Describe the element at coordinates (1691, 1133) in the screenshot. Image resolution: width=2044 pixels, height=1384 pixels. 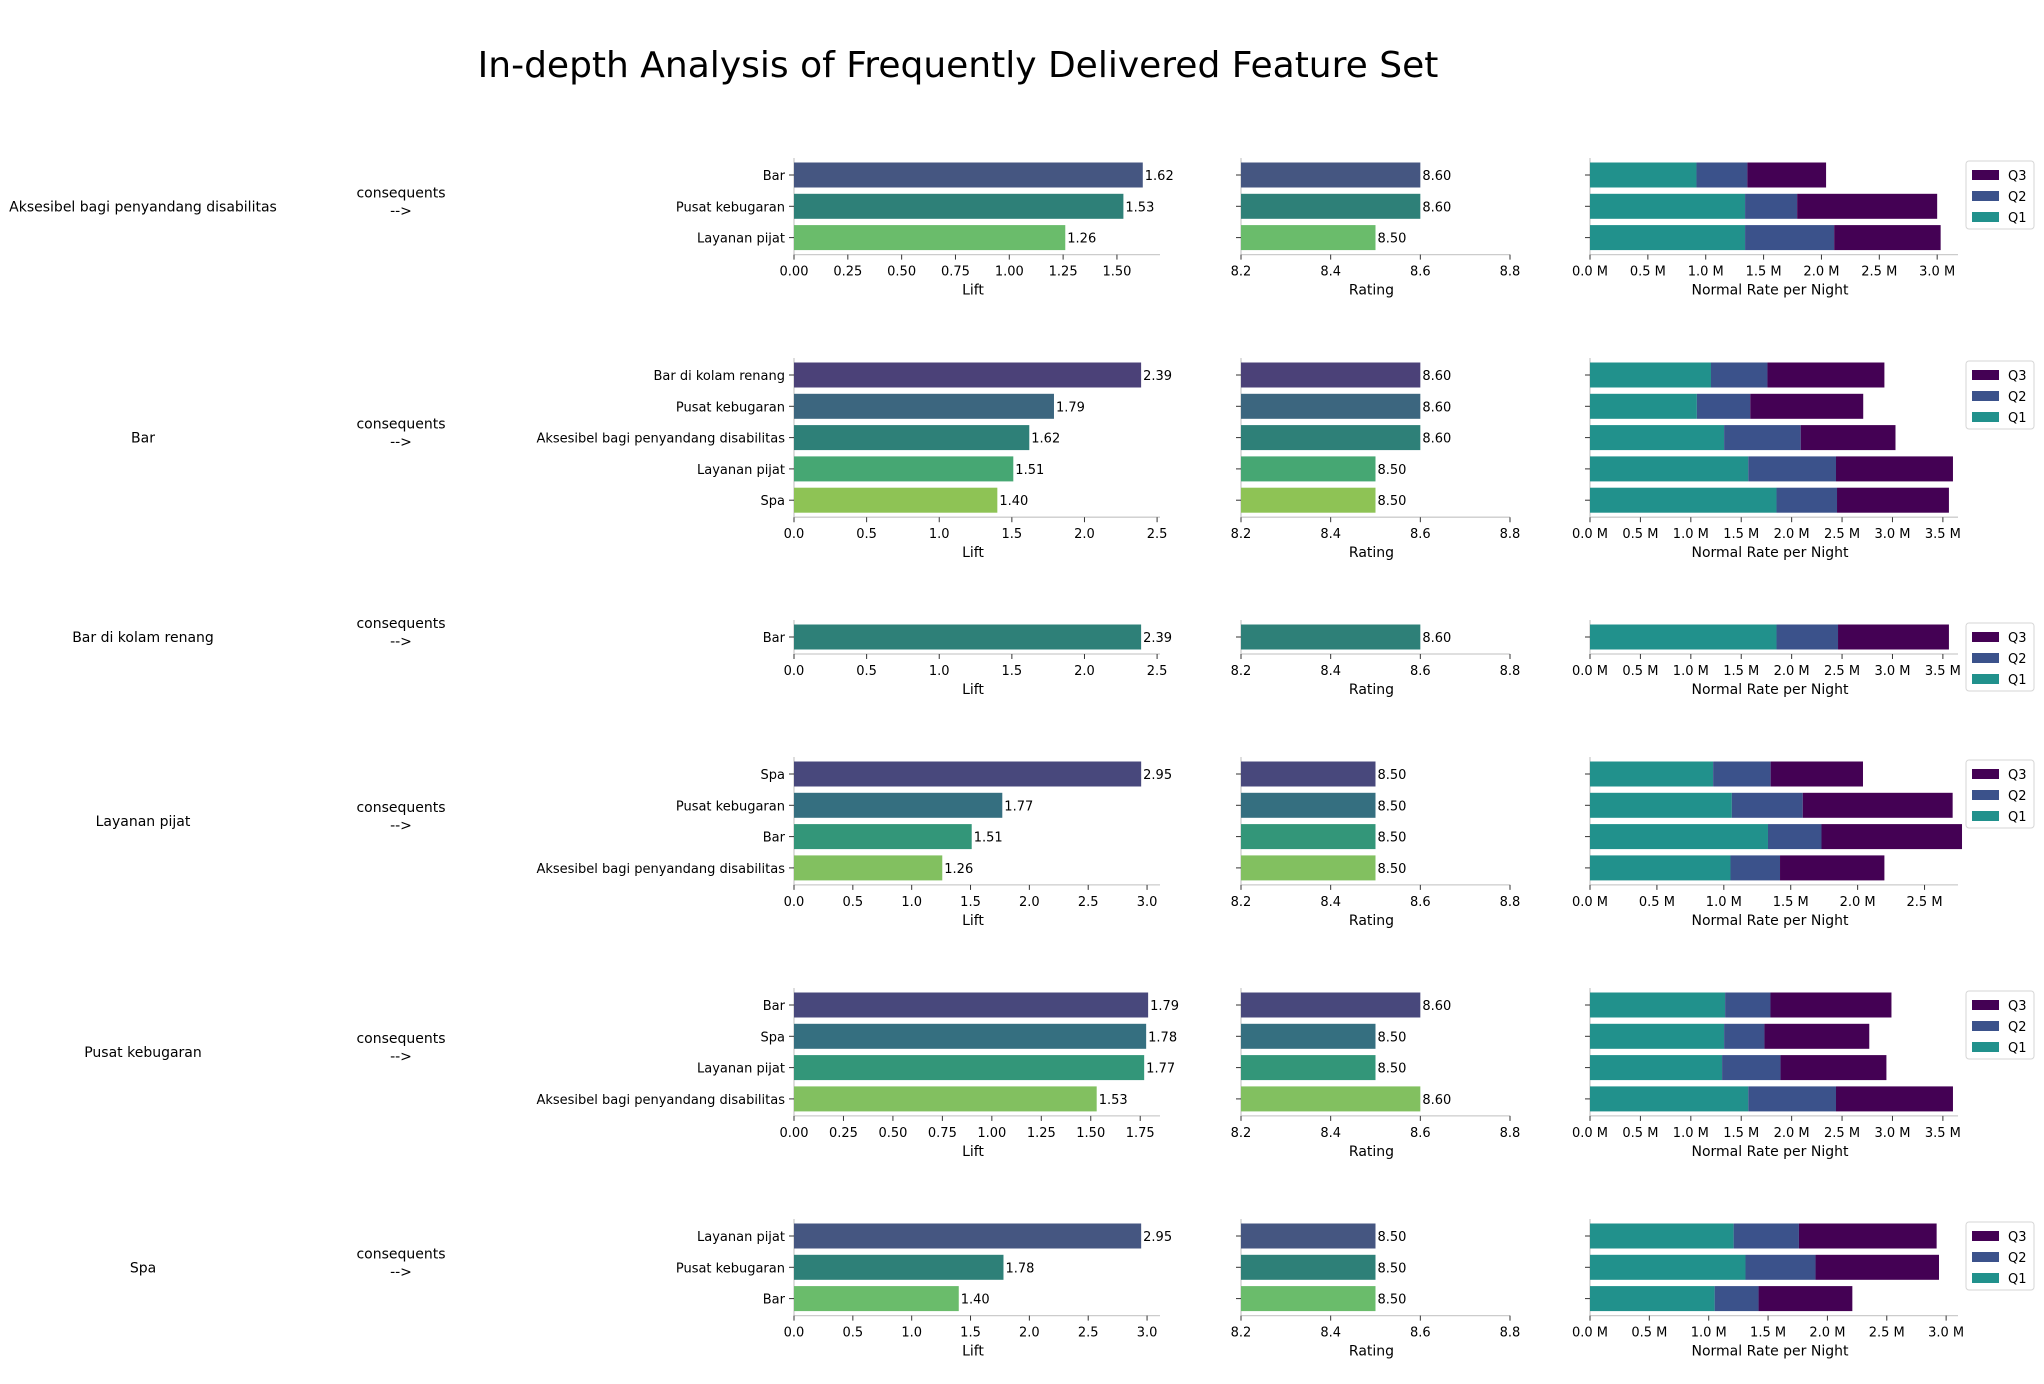
I see `x-tick-label: 1.0 M` at that location.